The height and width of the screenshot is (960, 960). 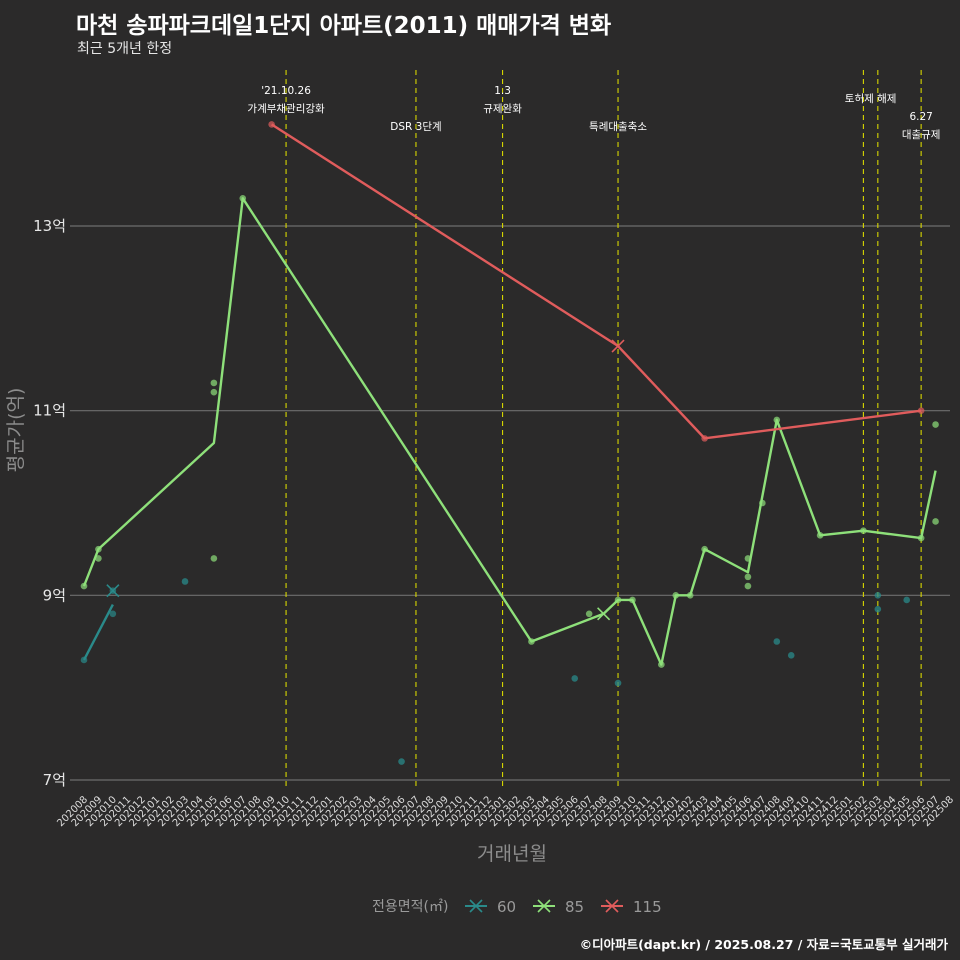 What do you see at coordinates (49, 226) in the screenshot?
I see `y-tick-label: 13억` at bounding box center [49, 226].